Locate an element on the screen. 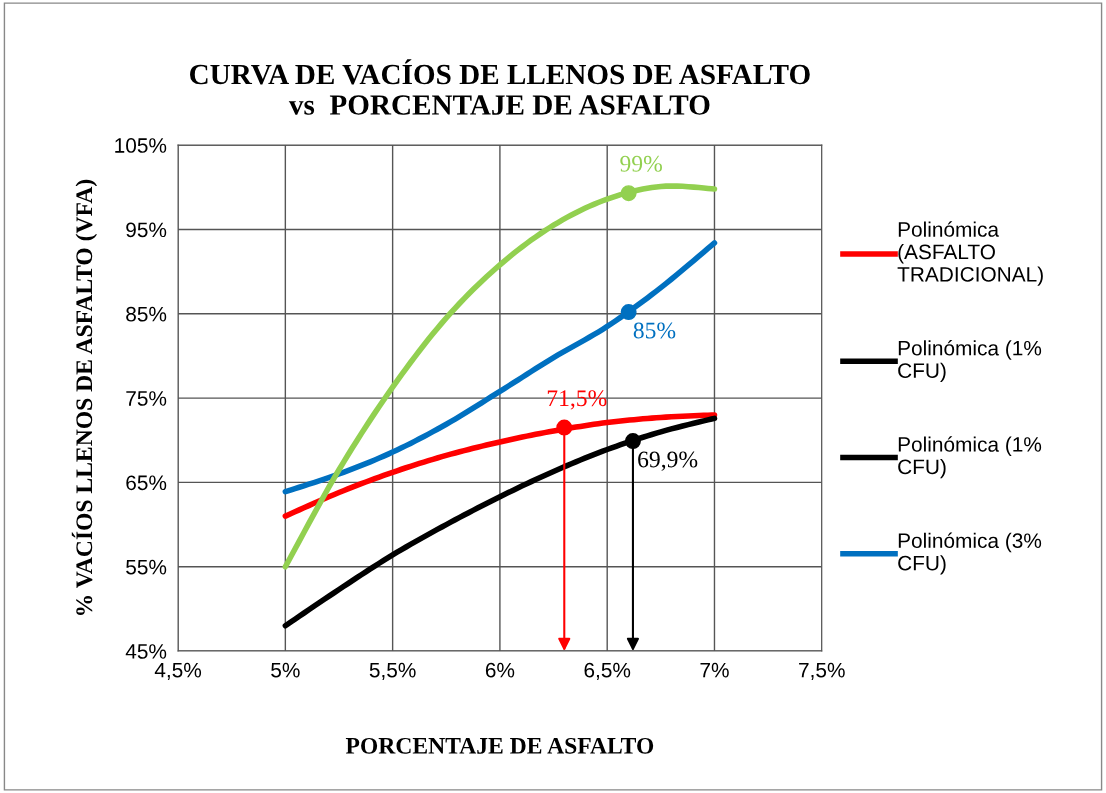 This screenshot has width=1106, height=793. data-label: 85% is located at coordinates (654, 330).